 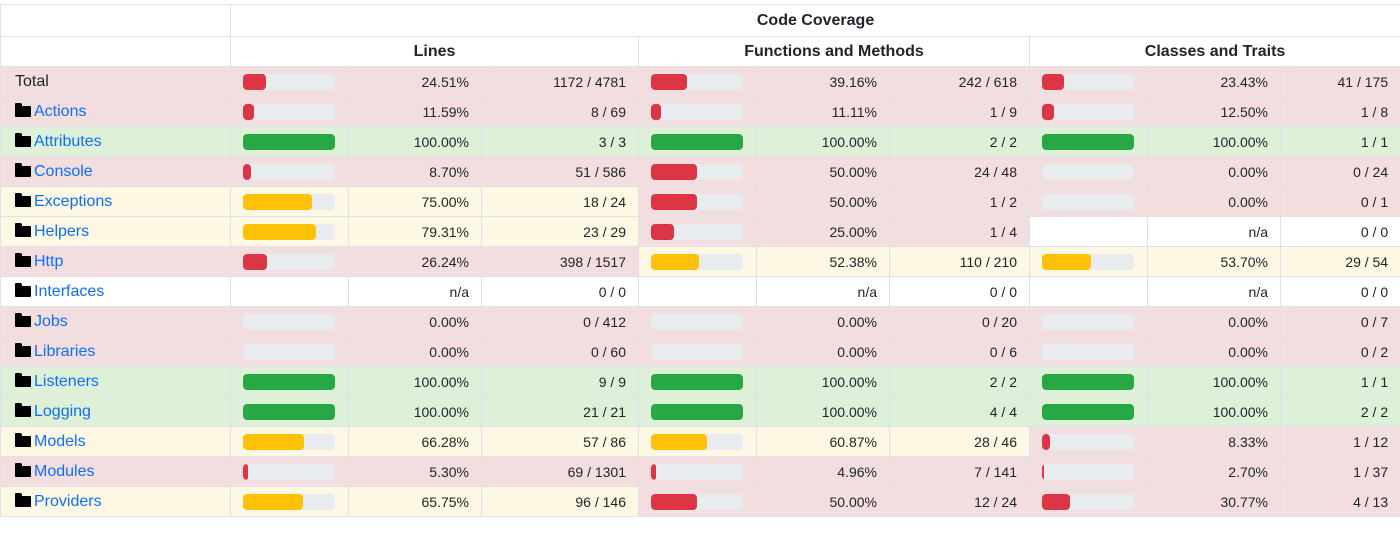 What do you see at coordinates (1340, 172) in the screenshot?
I see `classes-count: 0 / 24` at bounding box center [1340, 172].